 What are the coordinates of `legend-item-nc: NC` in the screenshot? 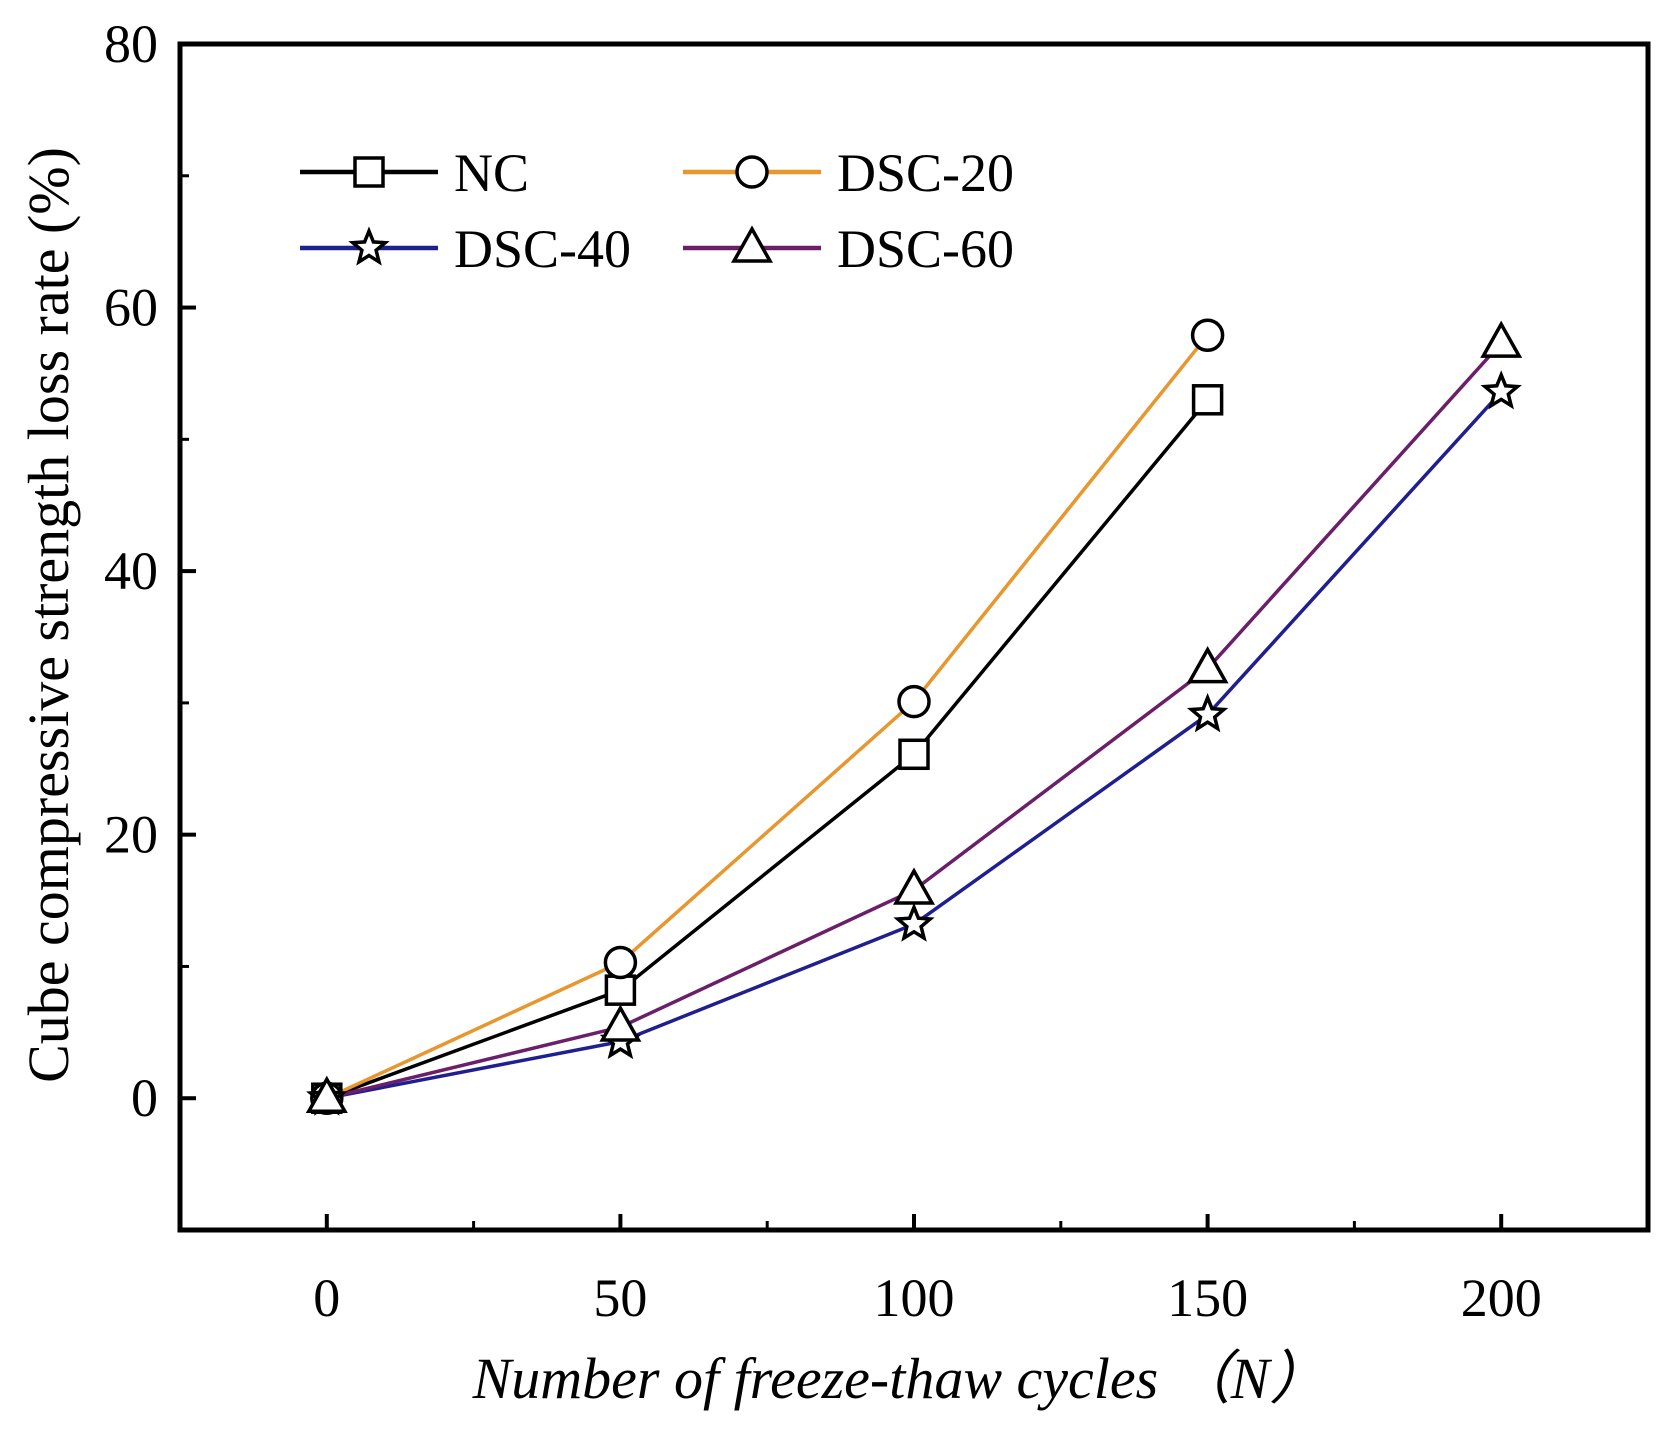 It's located at (414, 173).